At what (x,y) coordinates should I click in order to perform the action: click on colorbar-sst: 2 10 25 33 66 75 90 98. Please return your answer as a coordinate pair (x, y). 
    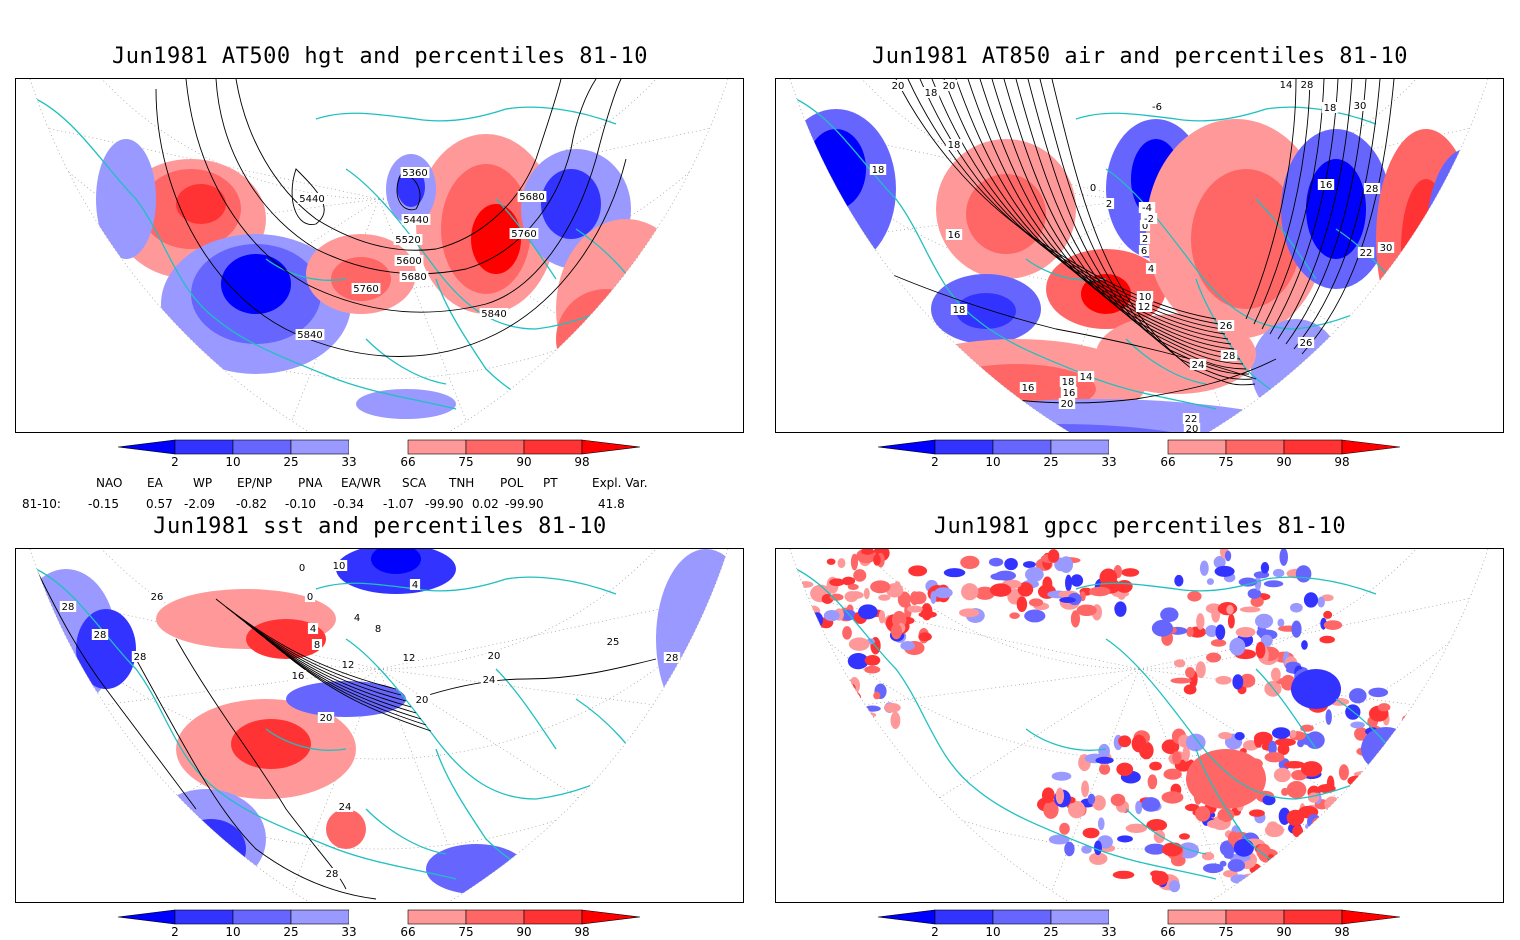
    Looking at the image, I should click on (379, 924).